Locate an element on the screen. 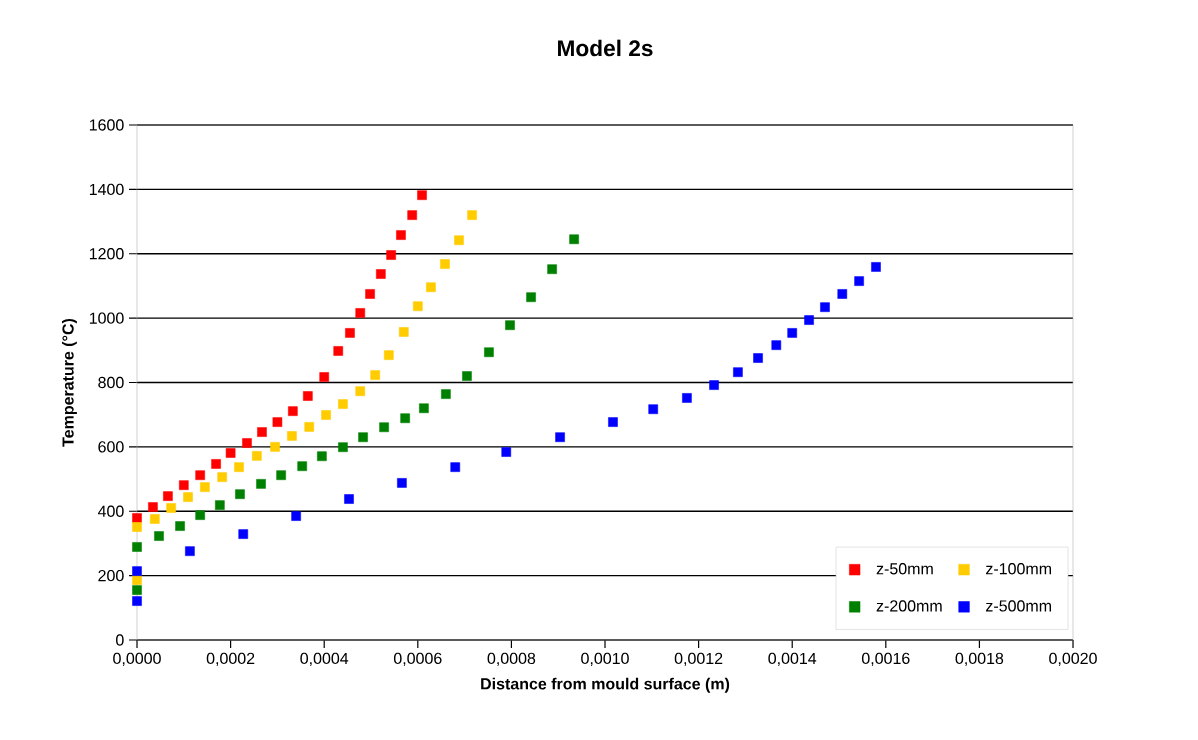  y-axis-title: Temperature (°C) is located at coordinates (69, 382).